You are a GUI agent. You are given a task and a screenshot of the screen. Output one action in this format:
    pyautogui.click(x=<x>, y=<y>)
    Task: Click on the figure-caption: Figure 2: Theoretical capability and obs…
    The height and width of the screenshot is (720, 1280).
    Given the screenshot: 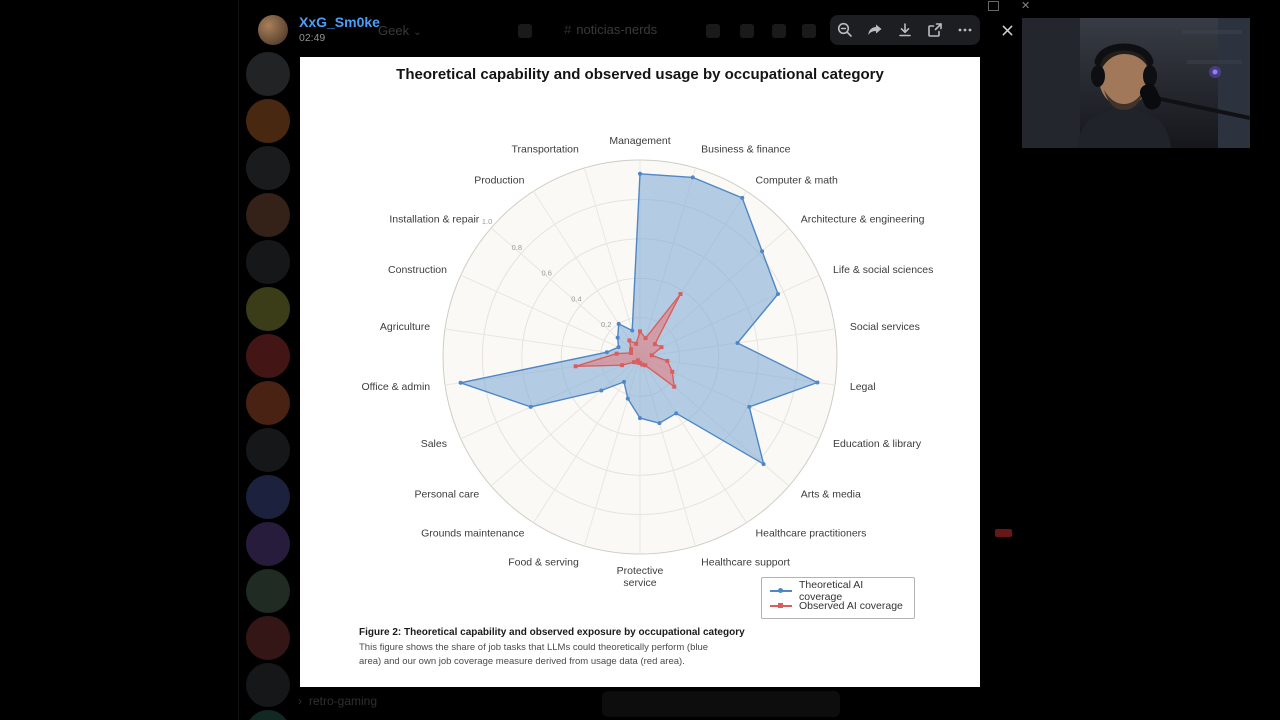 What is the action you would take?
    pyautogui.click(x=552, y=647)
    